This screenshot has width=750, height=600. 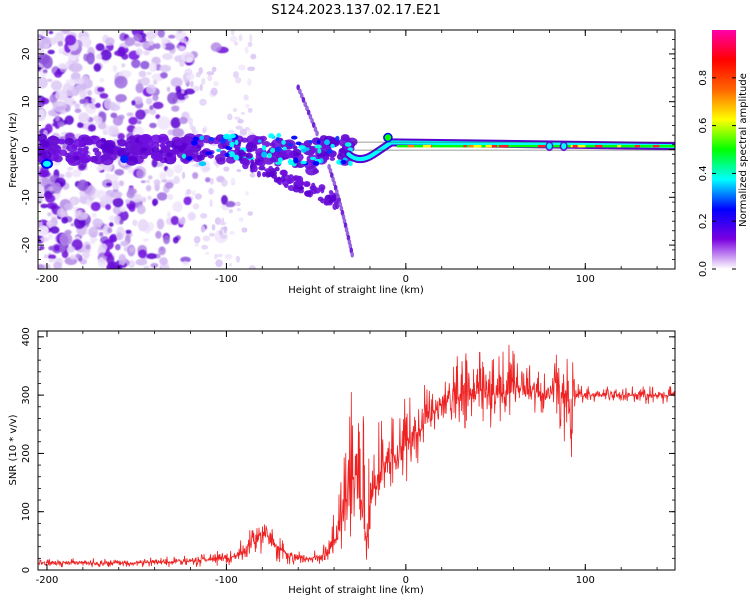 I want to click on y-tick-label: 400, so click(x=26, y=336).